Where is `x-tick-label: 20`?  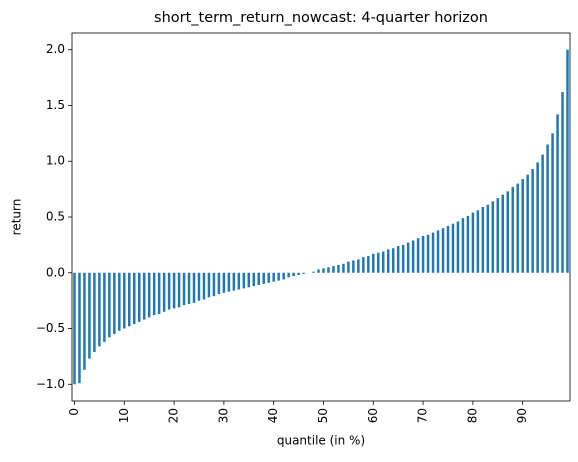 x-tick-label: 20 is located at coordinates (174, 415).